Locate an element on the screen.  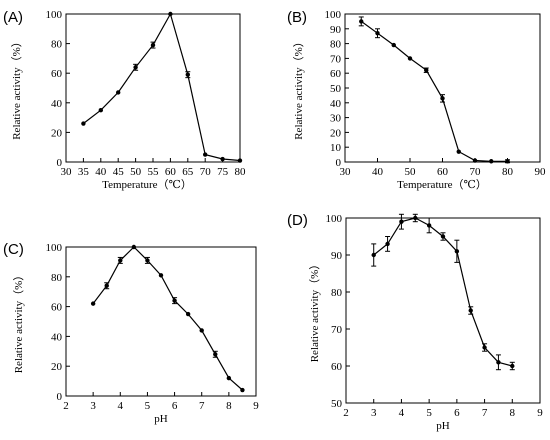
x-axis-title: Temperature（℃） is located at coordinates (442, 184).